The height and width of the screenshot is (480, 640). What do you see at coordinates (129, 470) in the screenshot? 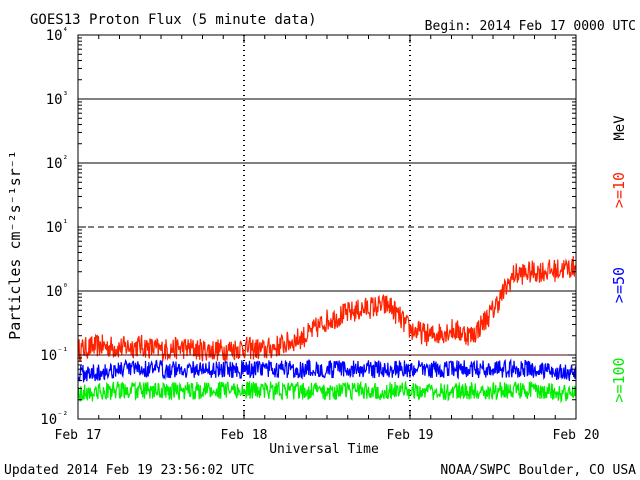
I see `updated-timestamp: Updated 2014 Feb 19 23:56:02 UTC` at bounding box center [129, 470].